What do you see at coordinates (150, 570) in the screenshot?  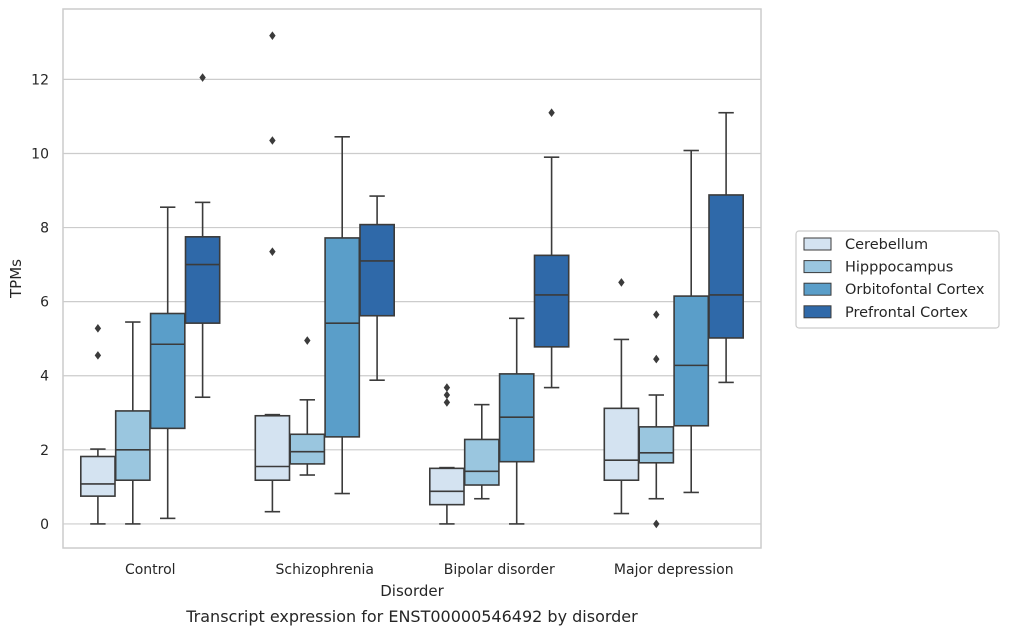 I see `x-tick-label: Control` at bounding box center [150, 570].